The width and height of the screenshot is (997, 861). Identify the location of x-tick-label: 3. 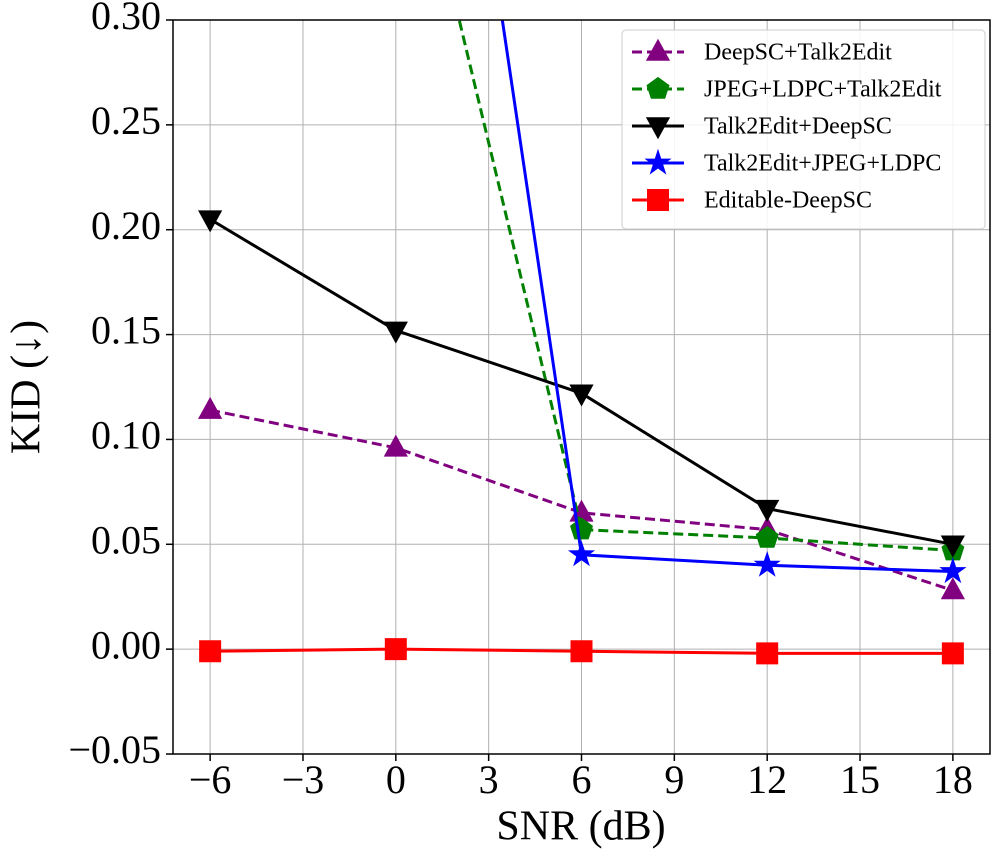
(489, 779).